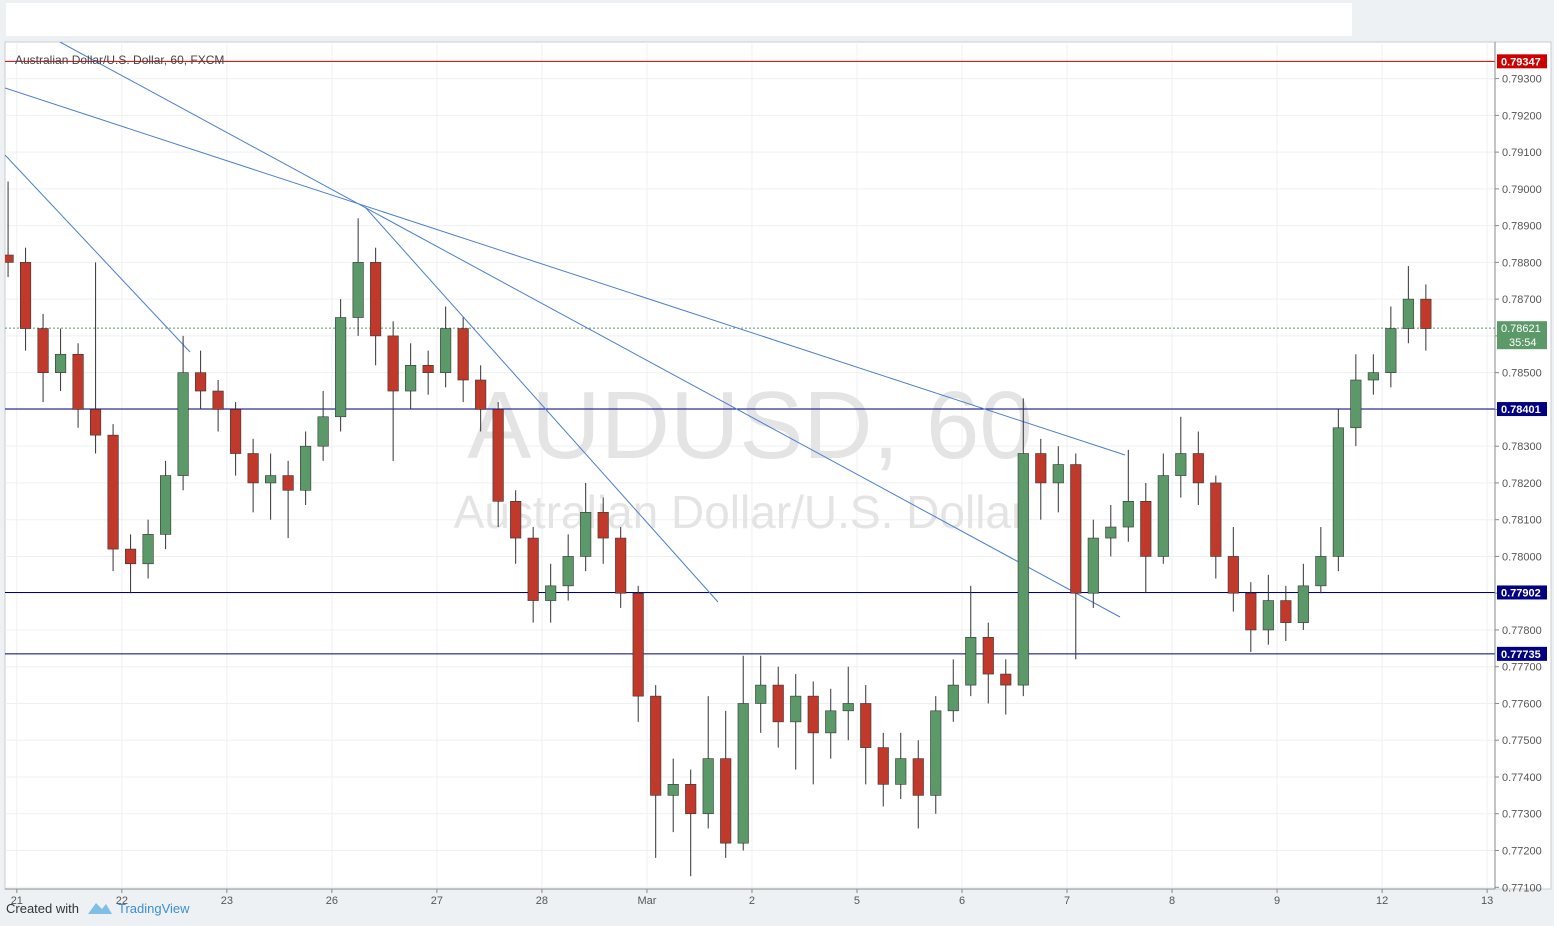 The height and width of the screenshot is (926, 1554). I want to click on y-tick-label: 0.78500, so click(1522, 374).